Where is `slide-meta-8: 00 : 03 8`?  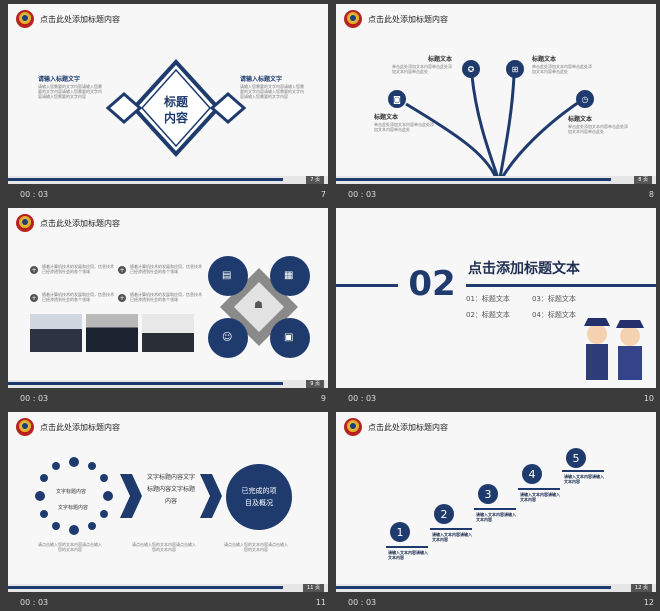
slide-meta-8: 00 : 03 8 is located at coordinates (496, 195).